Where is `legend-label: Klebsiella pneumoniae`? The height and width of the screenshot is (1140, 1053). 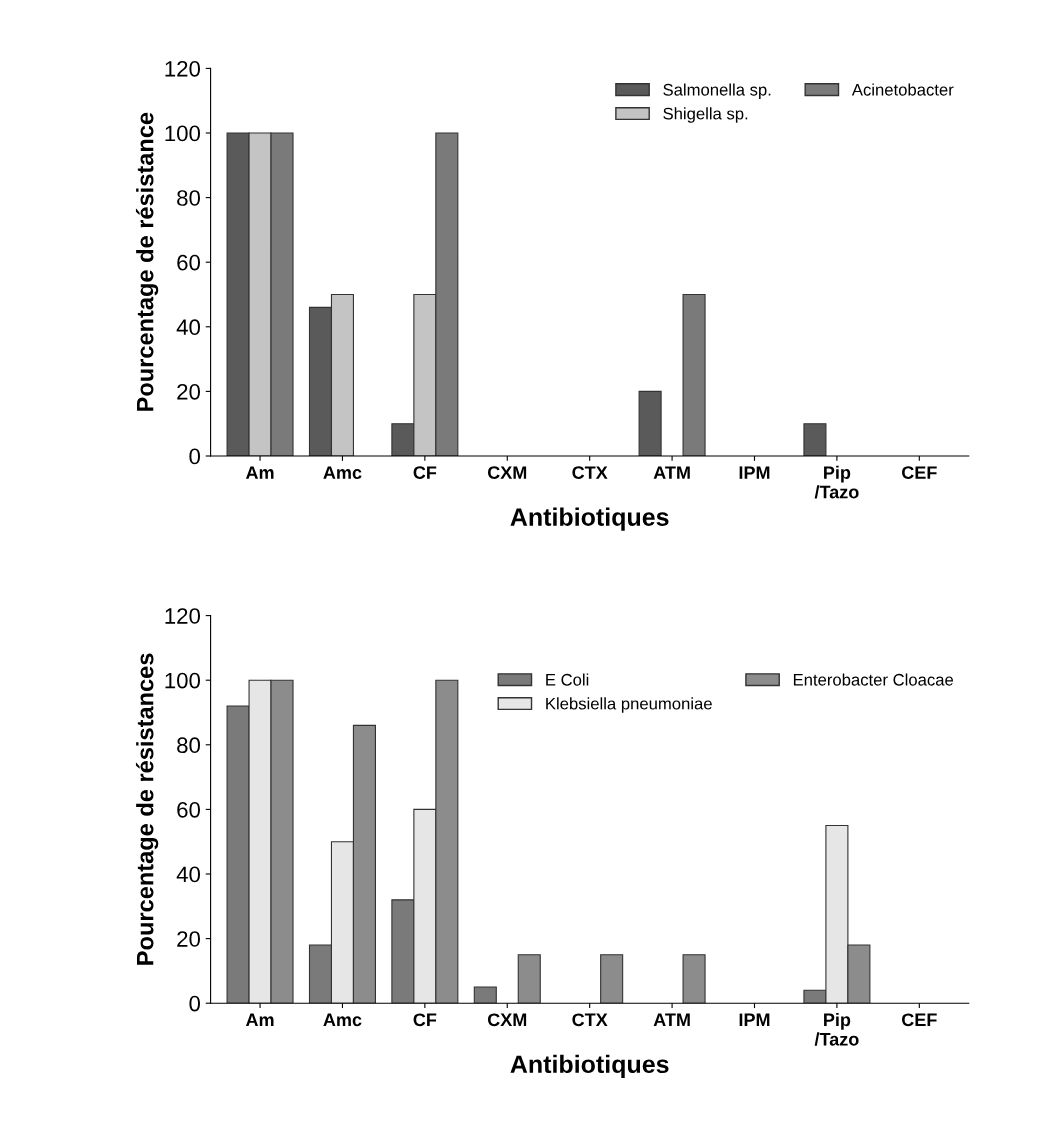
legend-label: Klebsiella pneumoniae is located at coordinates (629, 705).